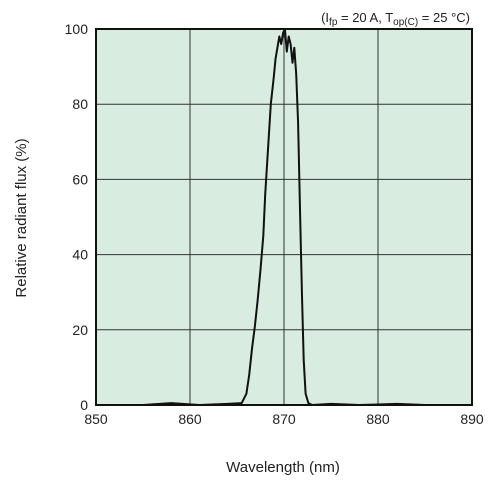 This screenshot has height=482, width=488. Describe the element at coordinates (378, 419) in the screenshot. I see `x-tick-label: 880` at that location.